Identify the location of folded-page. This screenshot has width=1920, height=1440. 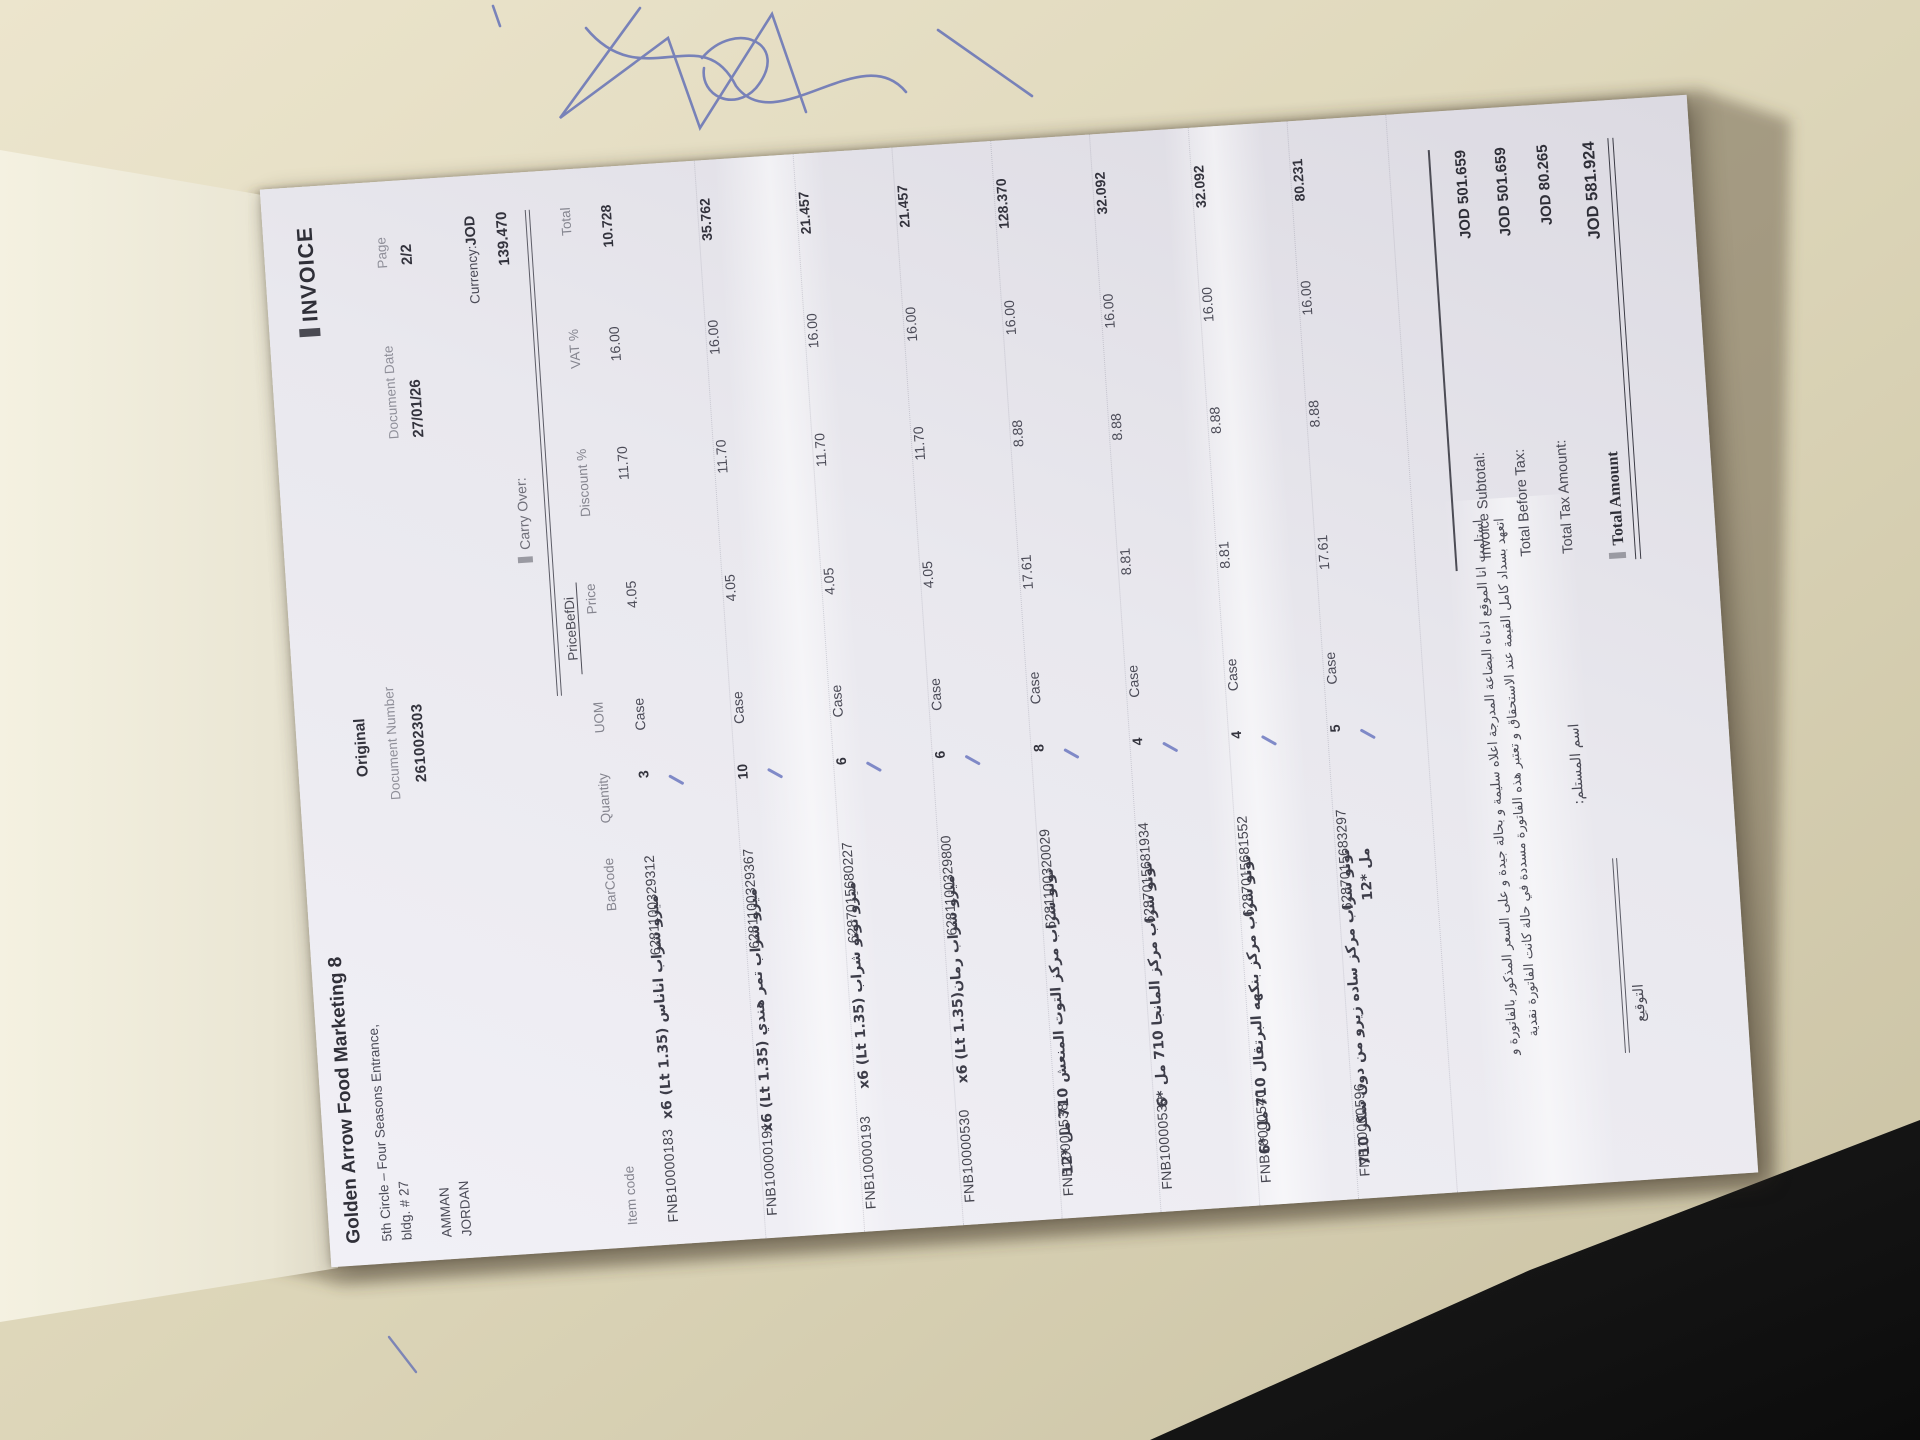
(169, 736).